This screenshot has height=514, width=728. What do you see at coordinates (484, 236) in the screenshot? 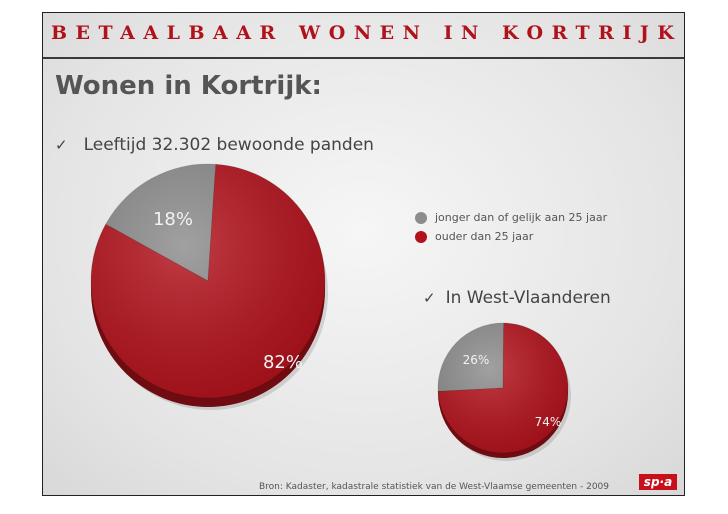
I see `legend-label-old: ouder dan 25 jaar` at bounding box center [484, 236].